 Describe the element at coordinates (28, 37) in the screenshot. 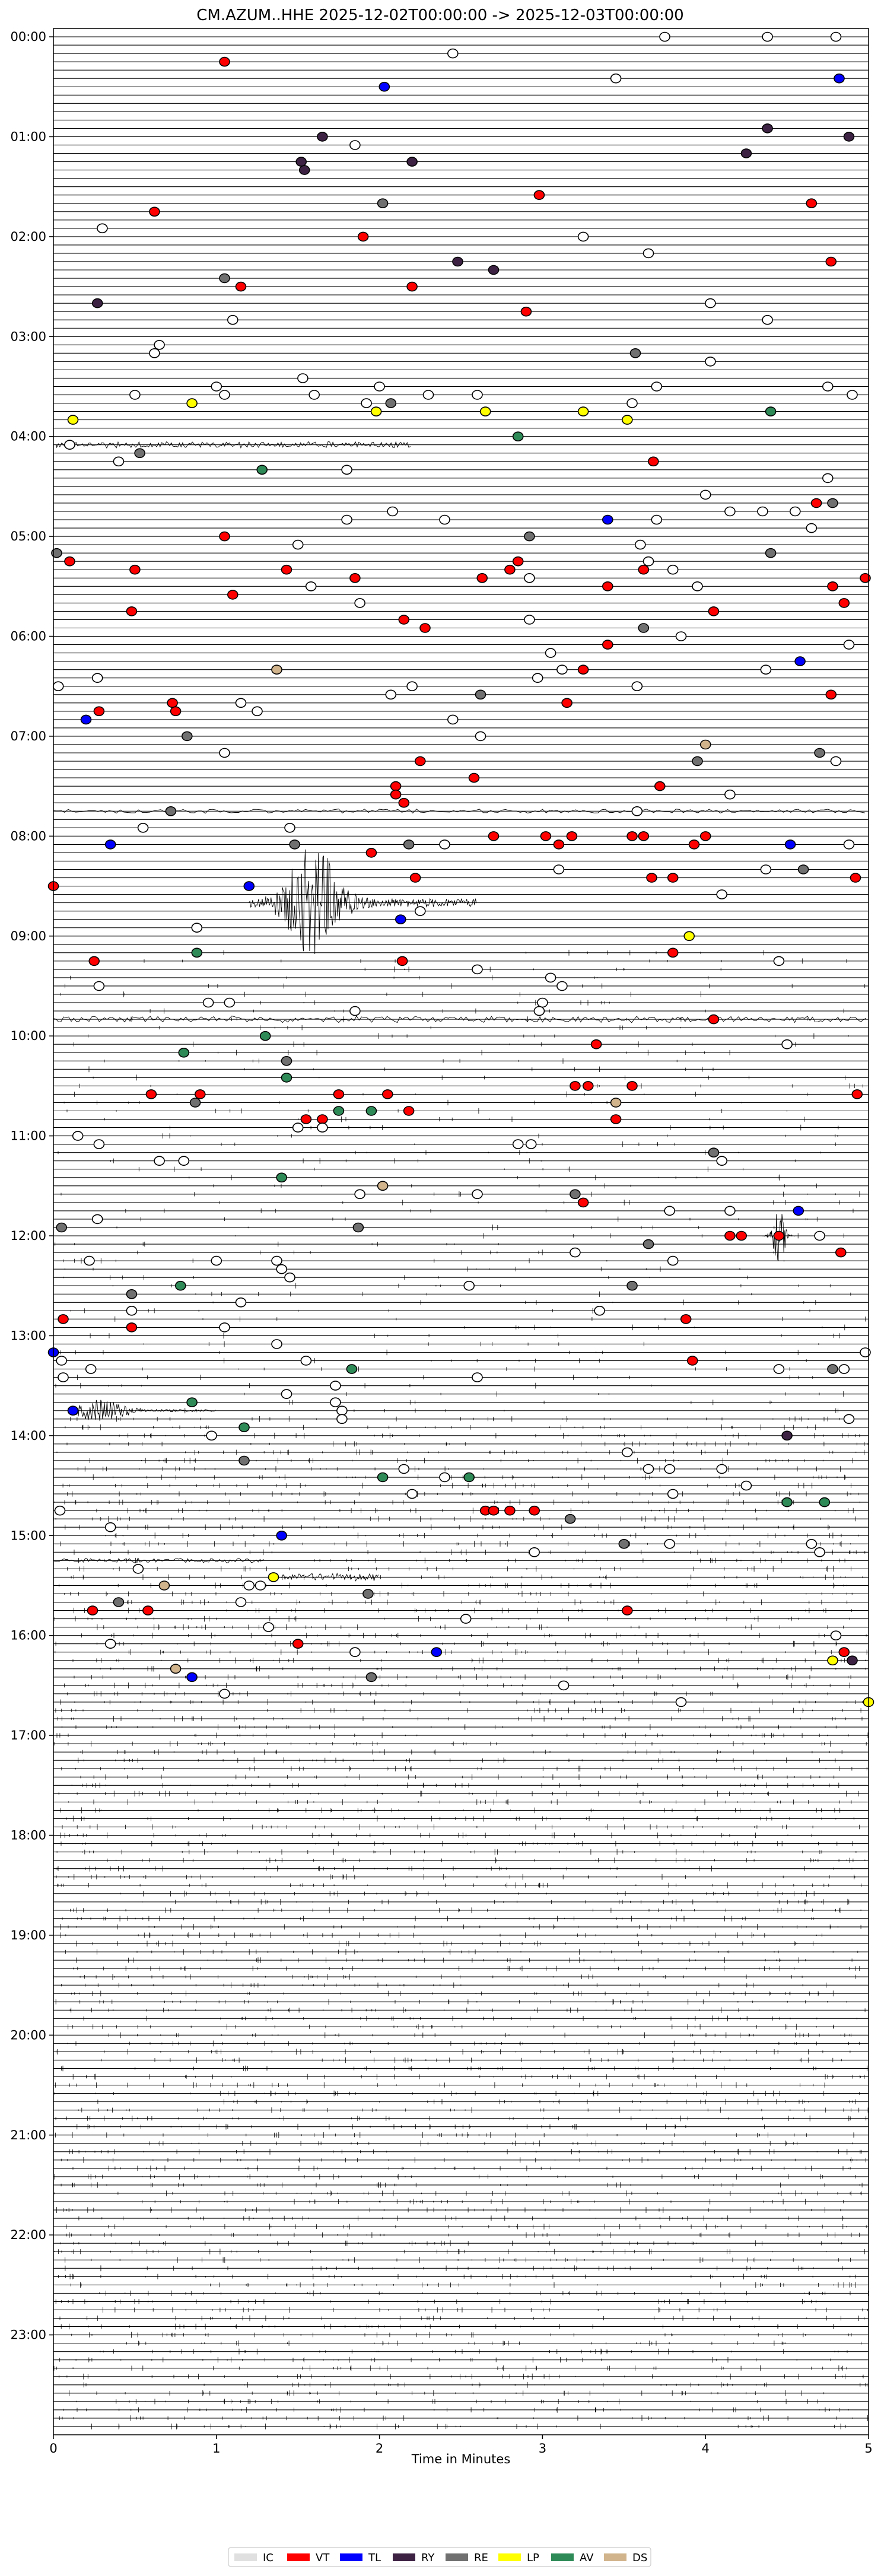

I see `y-tick-label: 00:00` at that location.